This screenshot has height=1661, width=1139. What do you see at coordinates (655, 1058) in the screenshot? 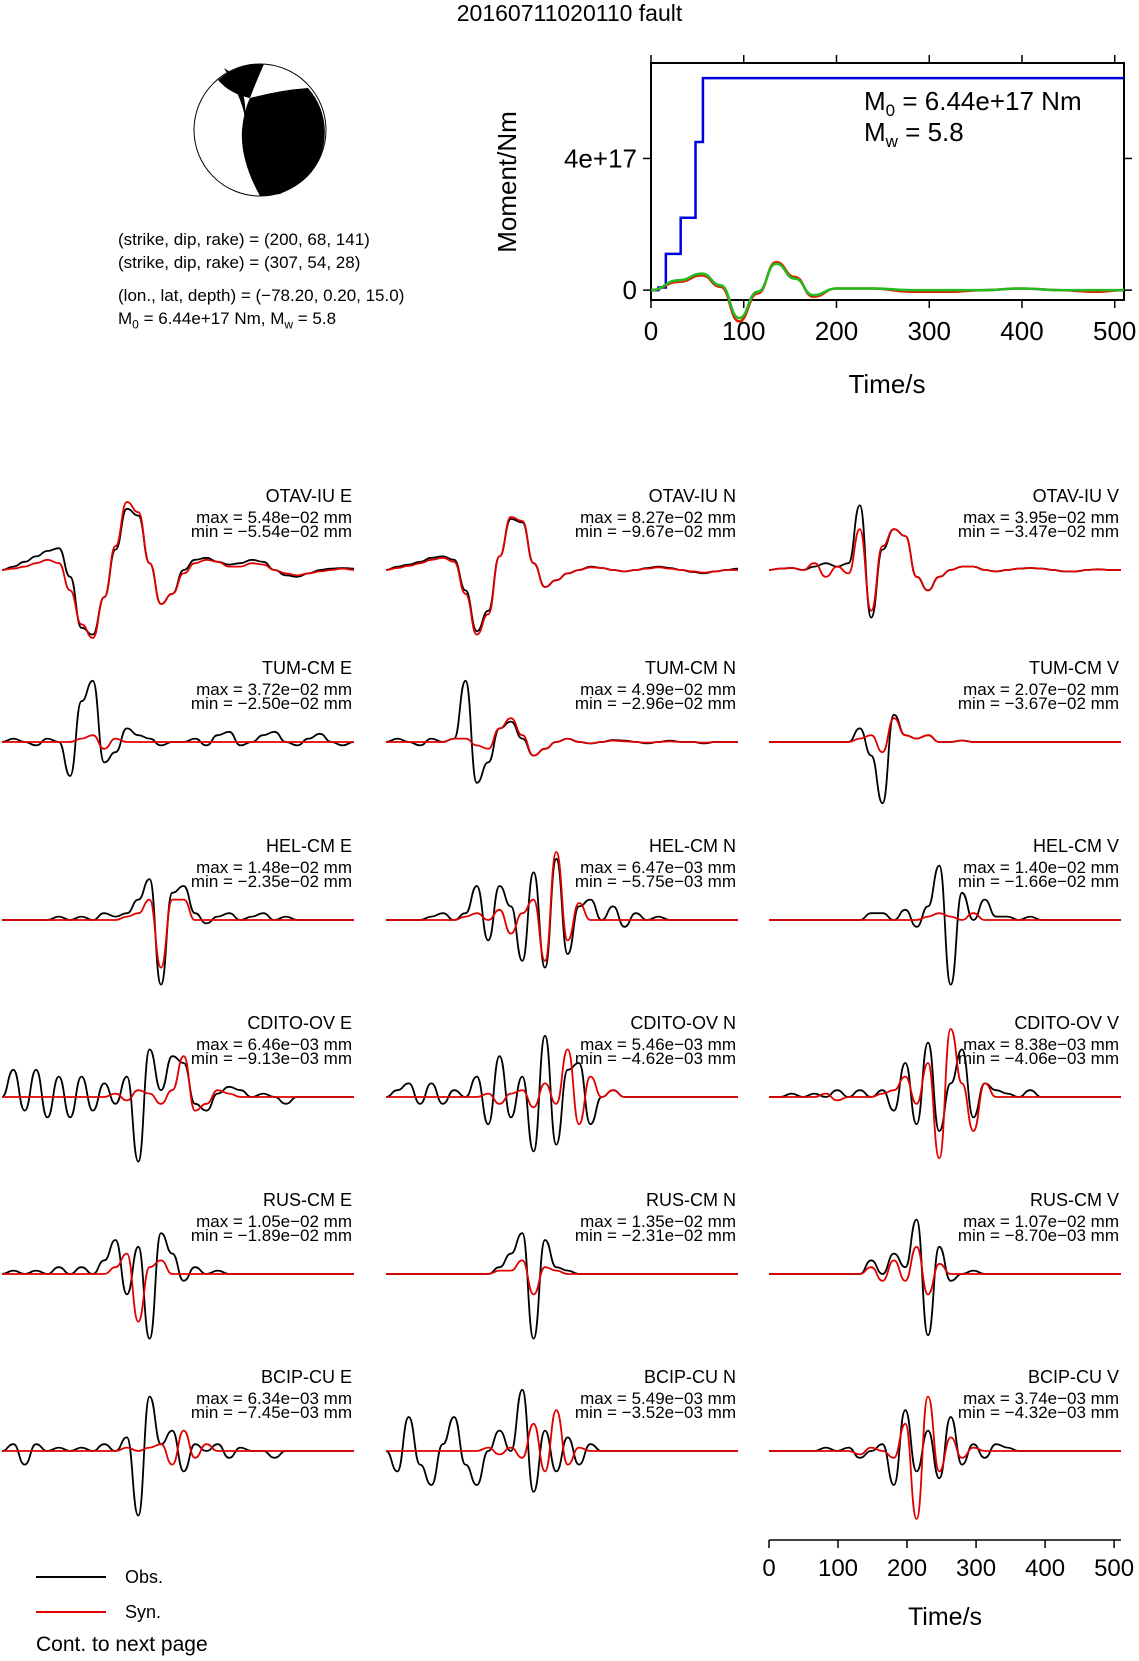
I see `min-label: min = −4.62e−03 mm` at bounding box center [655, 1058].